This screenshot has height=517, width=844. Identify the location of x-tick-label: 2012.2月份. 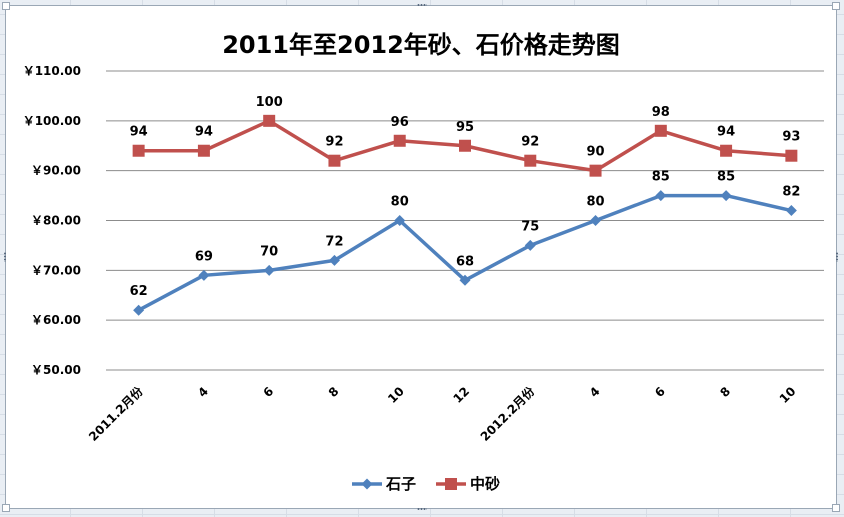
(507, 413).